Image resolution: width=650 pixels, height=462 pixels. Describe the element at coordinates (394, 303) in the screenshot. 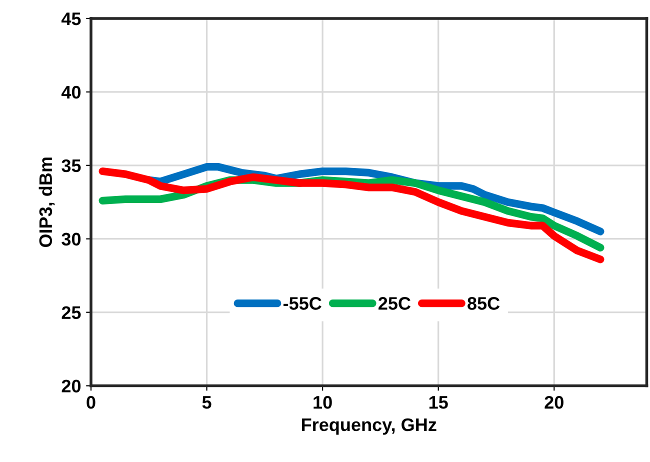

I see `legend-label: 25C` at that location.